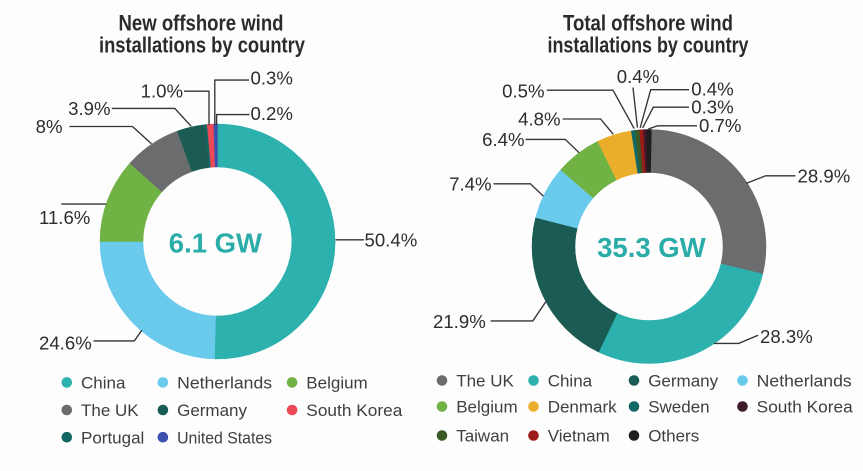  What do you see at coordinates (678, 407) in the screenshot?
I see `svg-text: Sweden` at bounding box center [678, 407].